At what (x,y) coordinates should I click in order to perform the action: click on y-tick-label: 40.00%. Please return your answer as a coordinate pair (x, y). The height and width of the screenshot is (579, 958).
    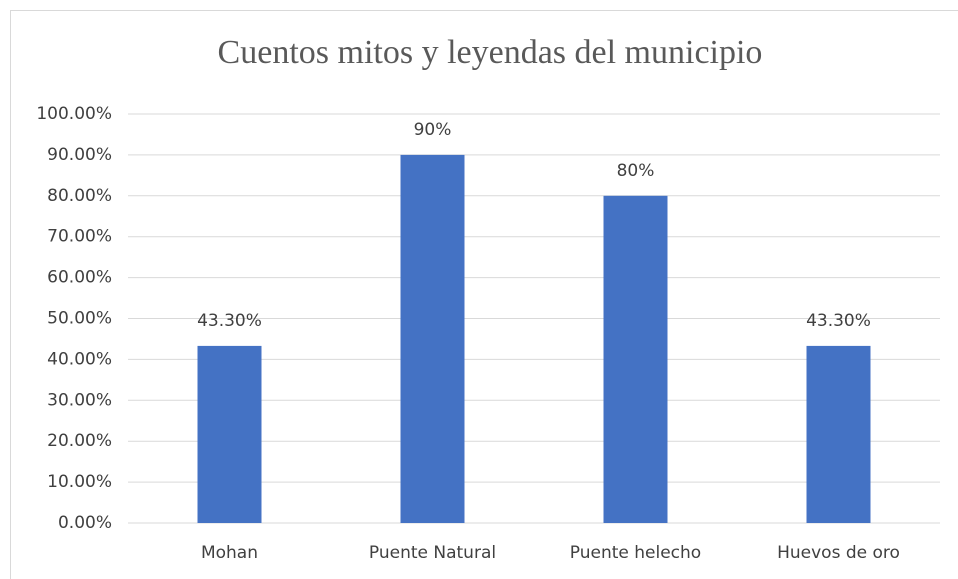
    Looking at the image, I should click on (79, 359).